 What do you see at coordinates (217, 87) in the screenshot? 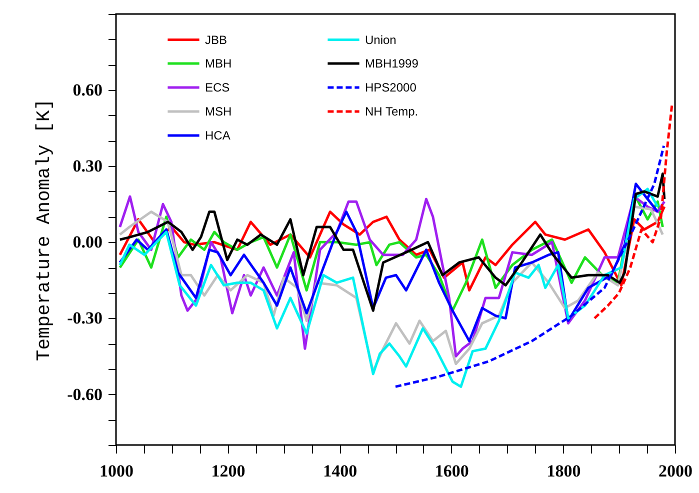
I see `legend-label: ECS` at bounding box center [217, 87].